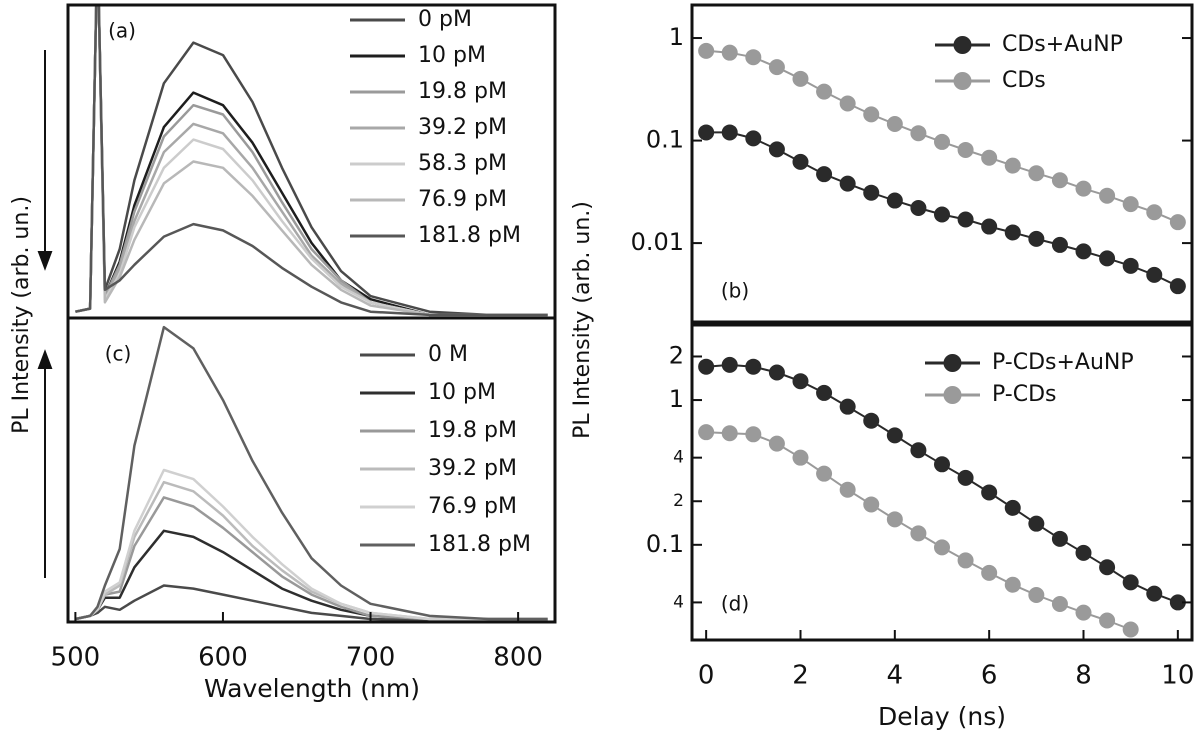 Image resolution: width=1201 pixels, height=735 pixels. Describe the element at coordinates (445, 19) in the screenshot. I see `legend-label: 0 pM` at that location.